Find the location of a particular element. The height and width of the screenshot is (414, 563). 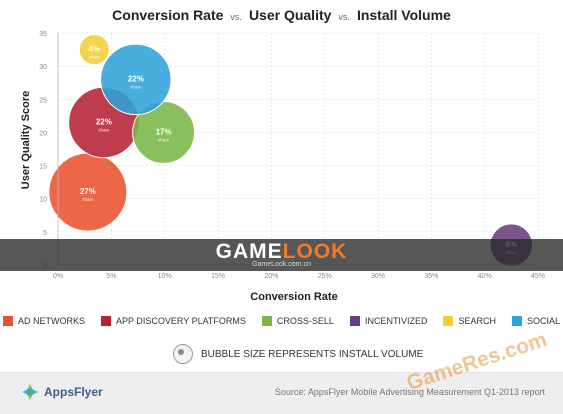

title-install-volume: Install Volume is located at coordinates (403, 15).